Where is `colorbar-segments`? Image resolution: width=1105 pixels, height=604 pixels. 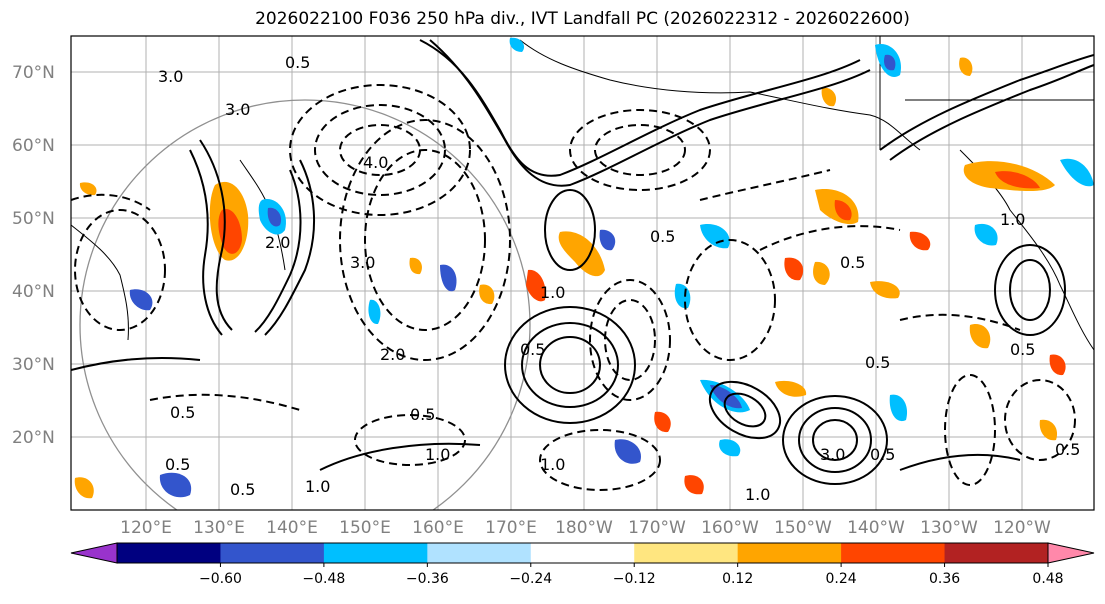 colorbar-segments is located at coordinates (583, 553).